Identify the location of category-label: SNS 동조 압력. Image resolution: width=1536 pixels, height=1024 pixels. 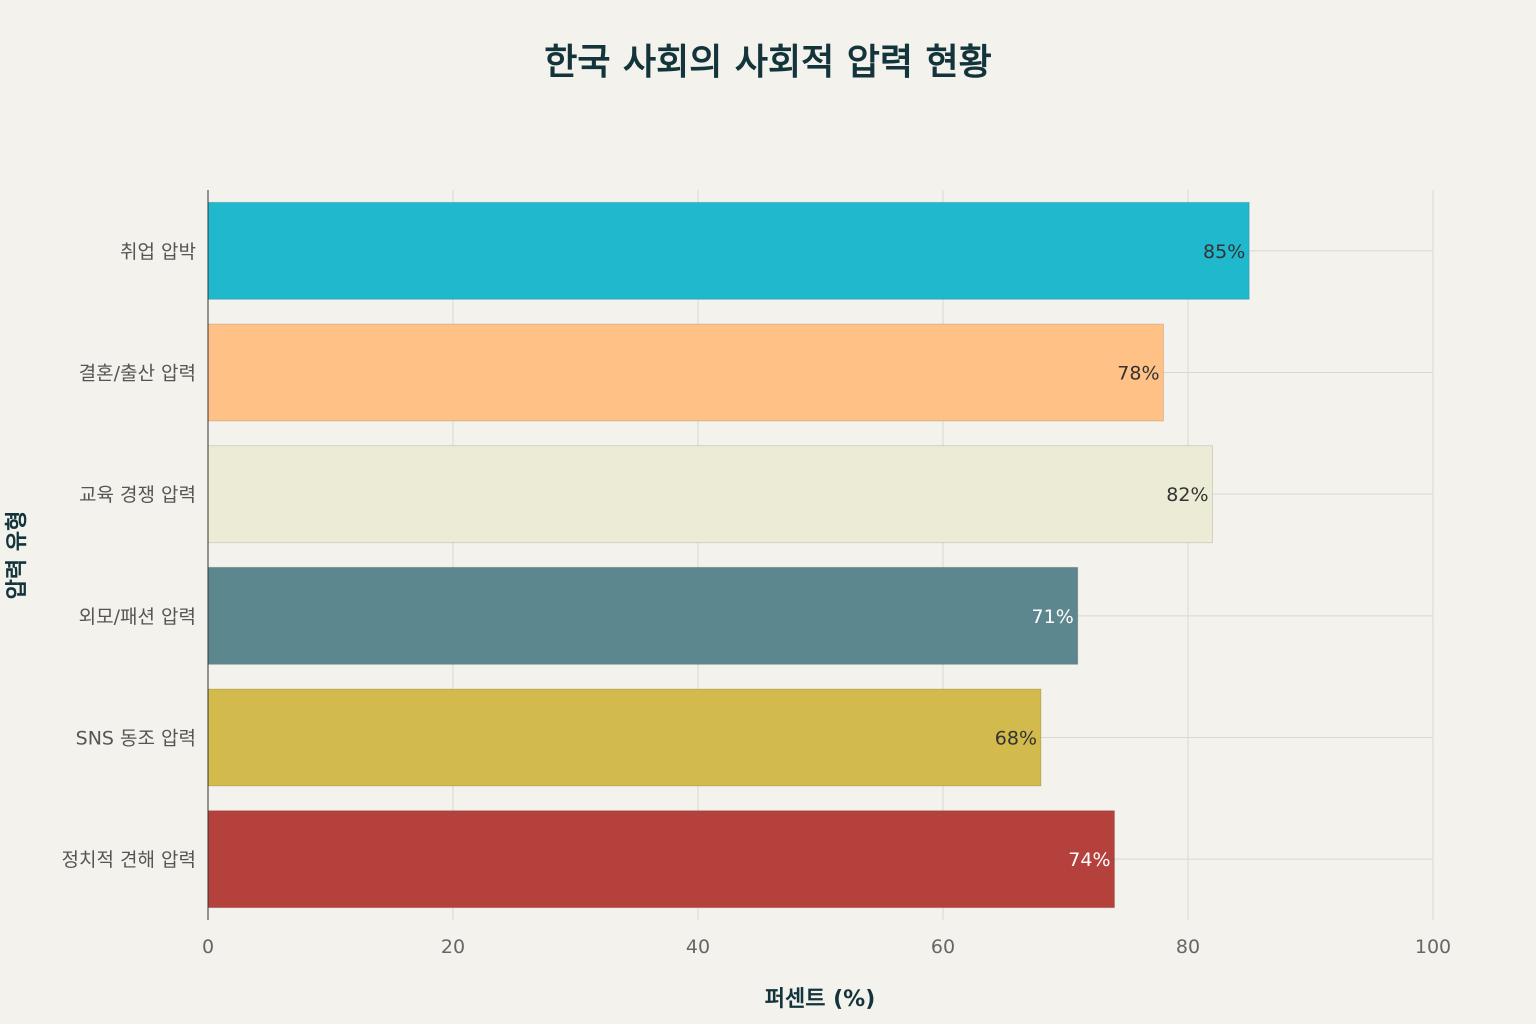
(136, 739).